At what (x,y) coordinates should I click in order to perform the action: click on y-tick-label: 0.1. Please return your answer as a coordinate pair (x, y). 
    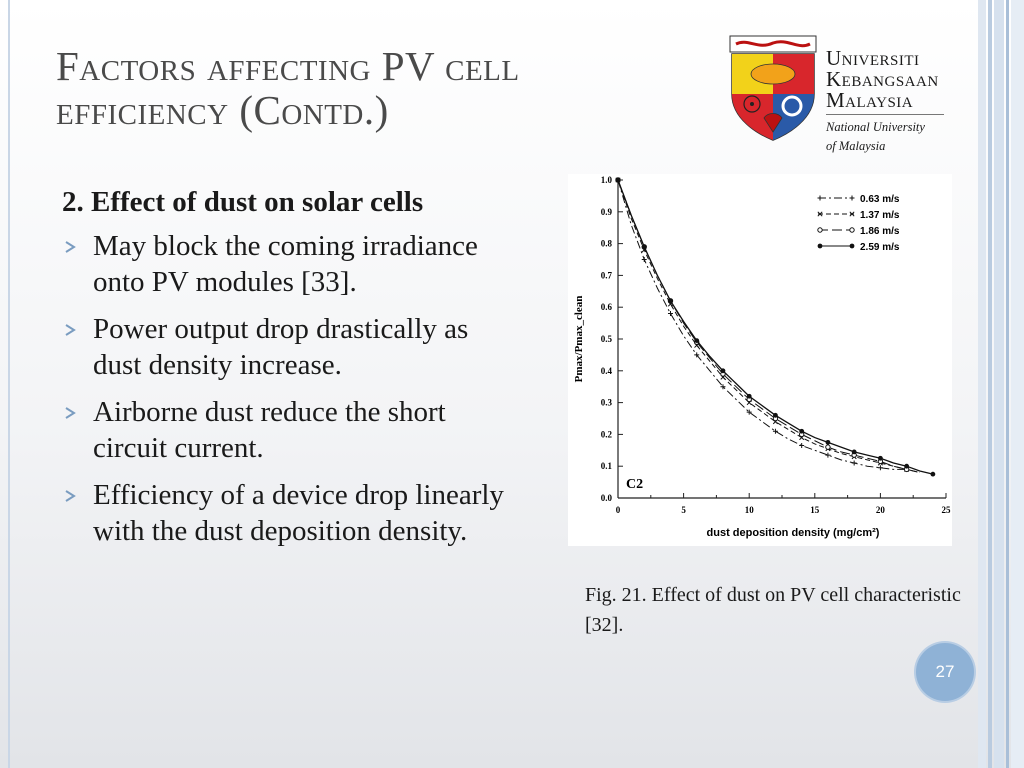
    Looking at the image, I should click on (607, 466).